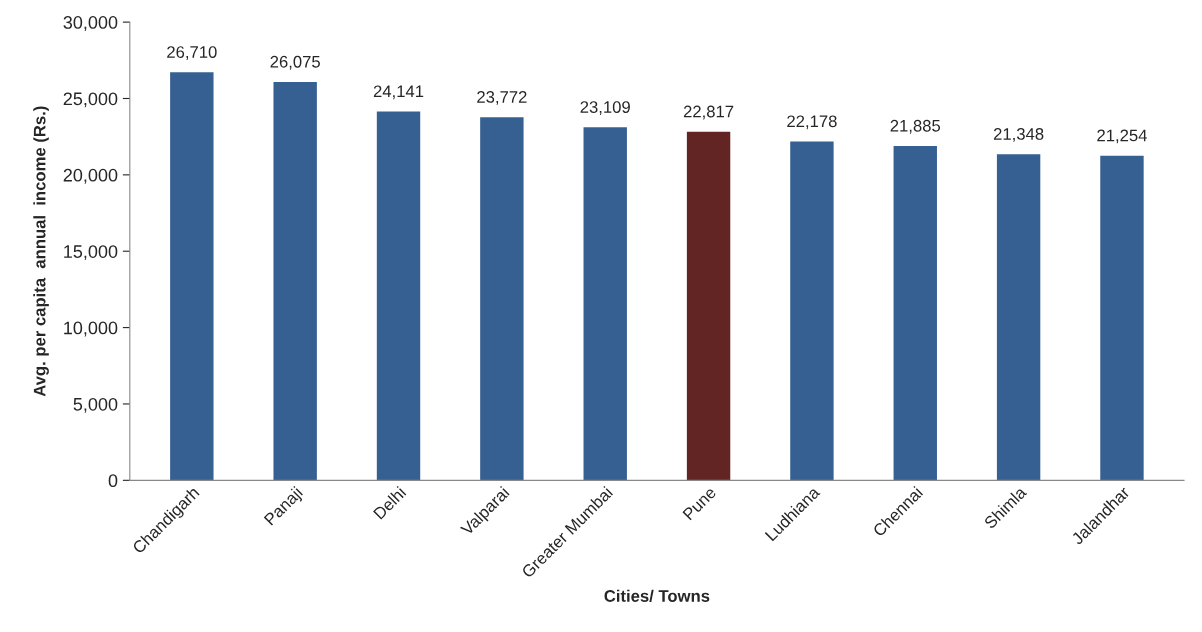 This screenshot has width=1202, height=632. Describe the element at coordinates (192, 53) in the screenshot. I see `data-label: 26,710` at that location.